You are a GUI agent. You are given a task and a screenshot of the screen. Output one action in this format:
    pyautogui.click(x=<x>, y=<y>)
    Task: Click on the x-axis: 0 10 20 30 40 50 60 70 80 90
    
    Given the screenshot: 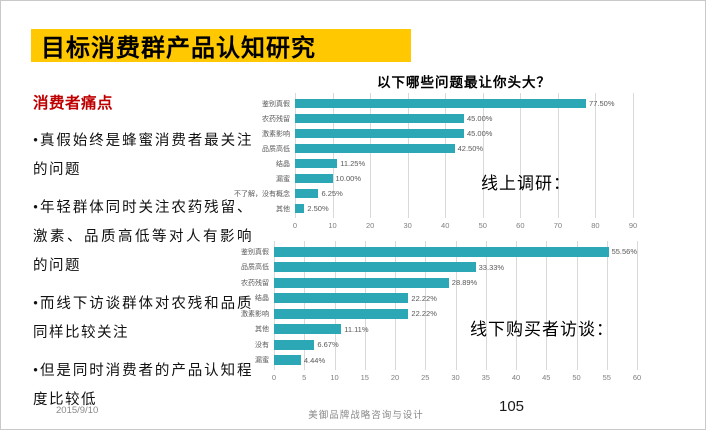 What is the action you would take?
    pyautogui.click(x=464, y=227)
    